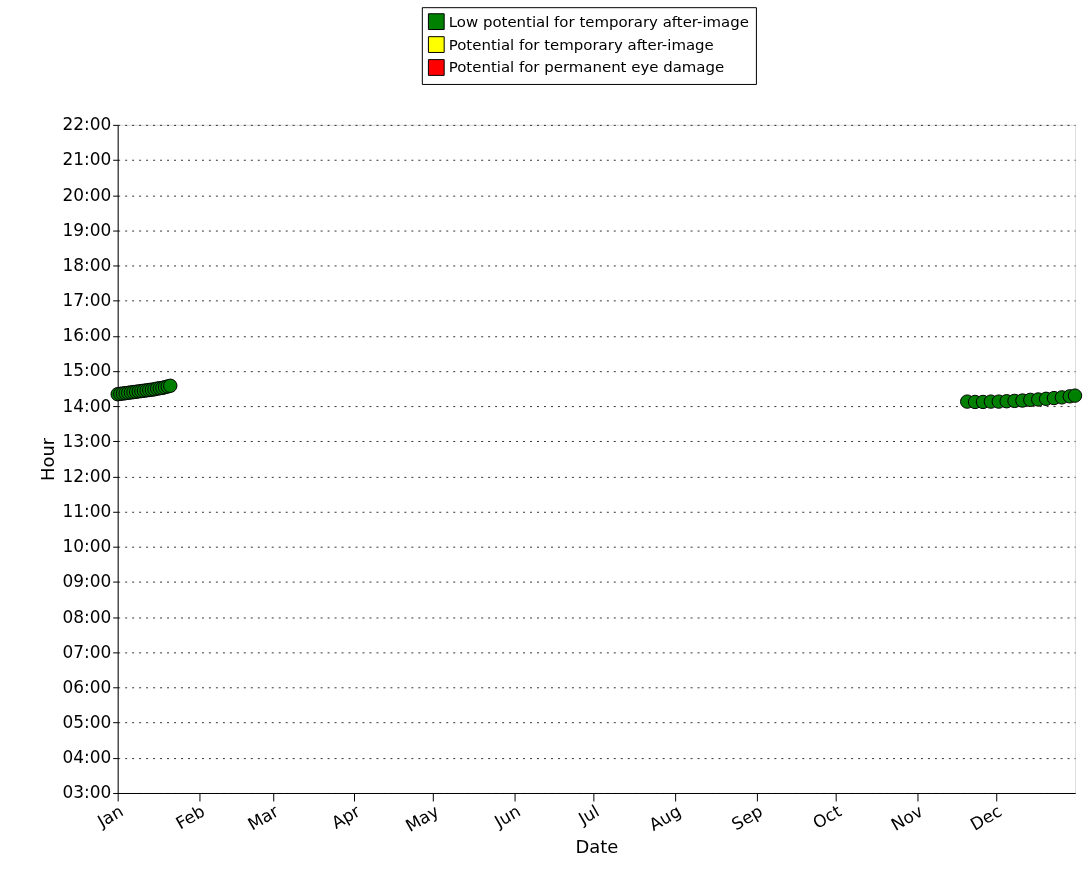 Image resolution: width=1084 pixels, height=886 pixels. Describe the element at coordinates (87, 405) in the screenshot. I see `y-tick-label: 14:00` at that location.